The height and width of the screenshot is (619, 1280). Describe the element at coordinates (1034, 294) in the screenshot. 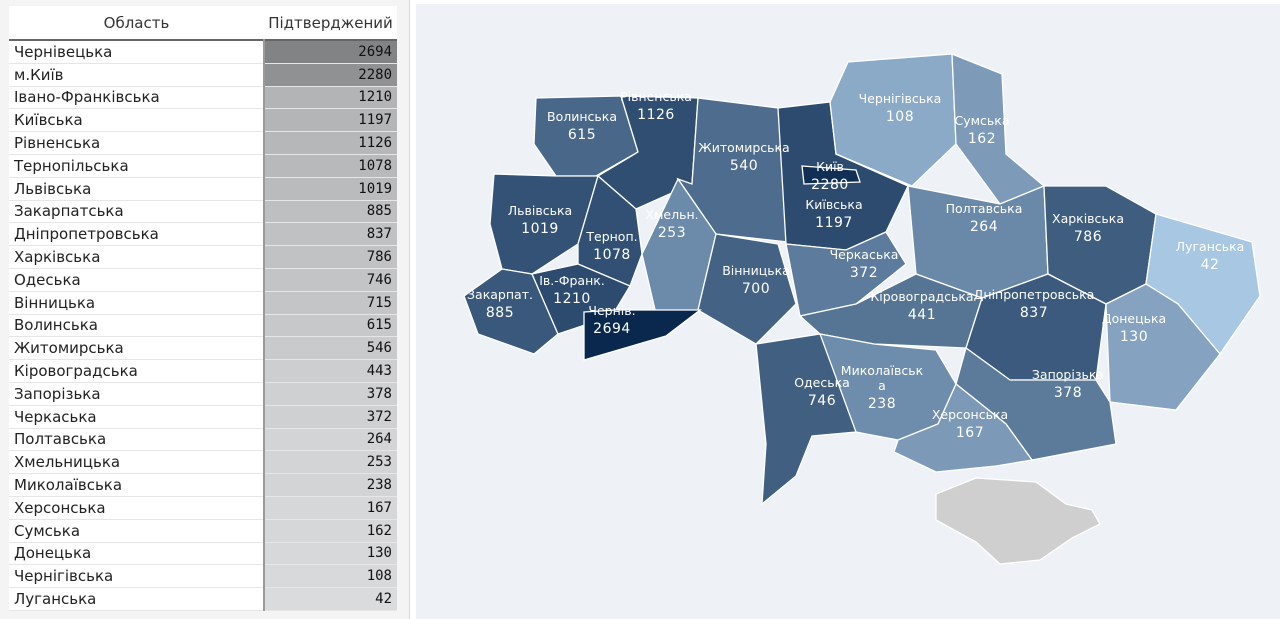

I see `map-region-label: Дніпропетровська` at that location.